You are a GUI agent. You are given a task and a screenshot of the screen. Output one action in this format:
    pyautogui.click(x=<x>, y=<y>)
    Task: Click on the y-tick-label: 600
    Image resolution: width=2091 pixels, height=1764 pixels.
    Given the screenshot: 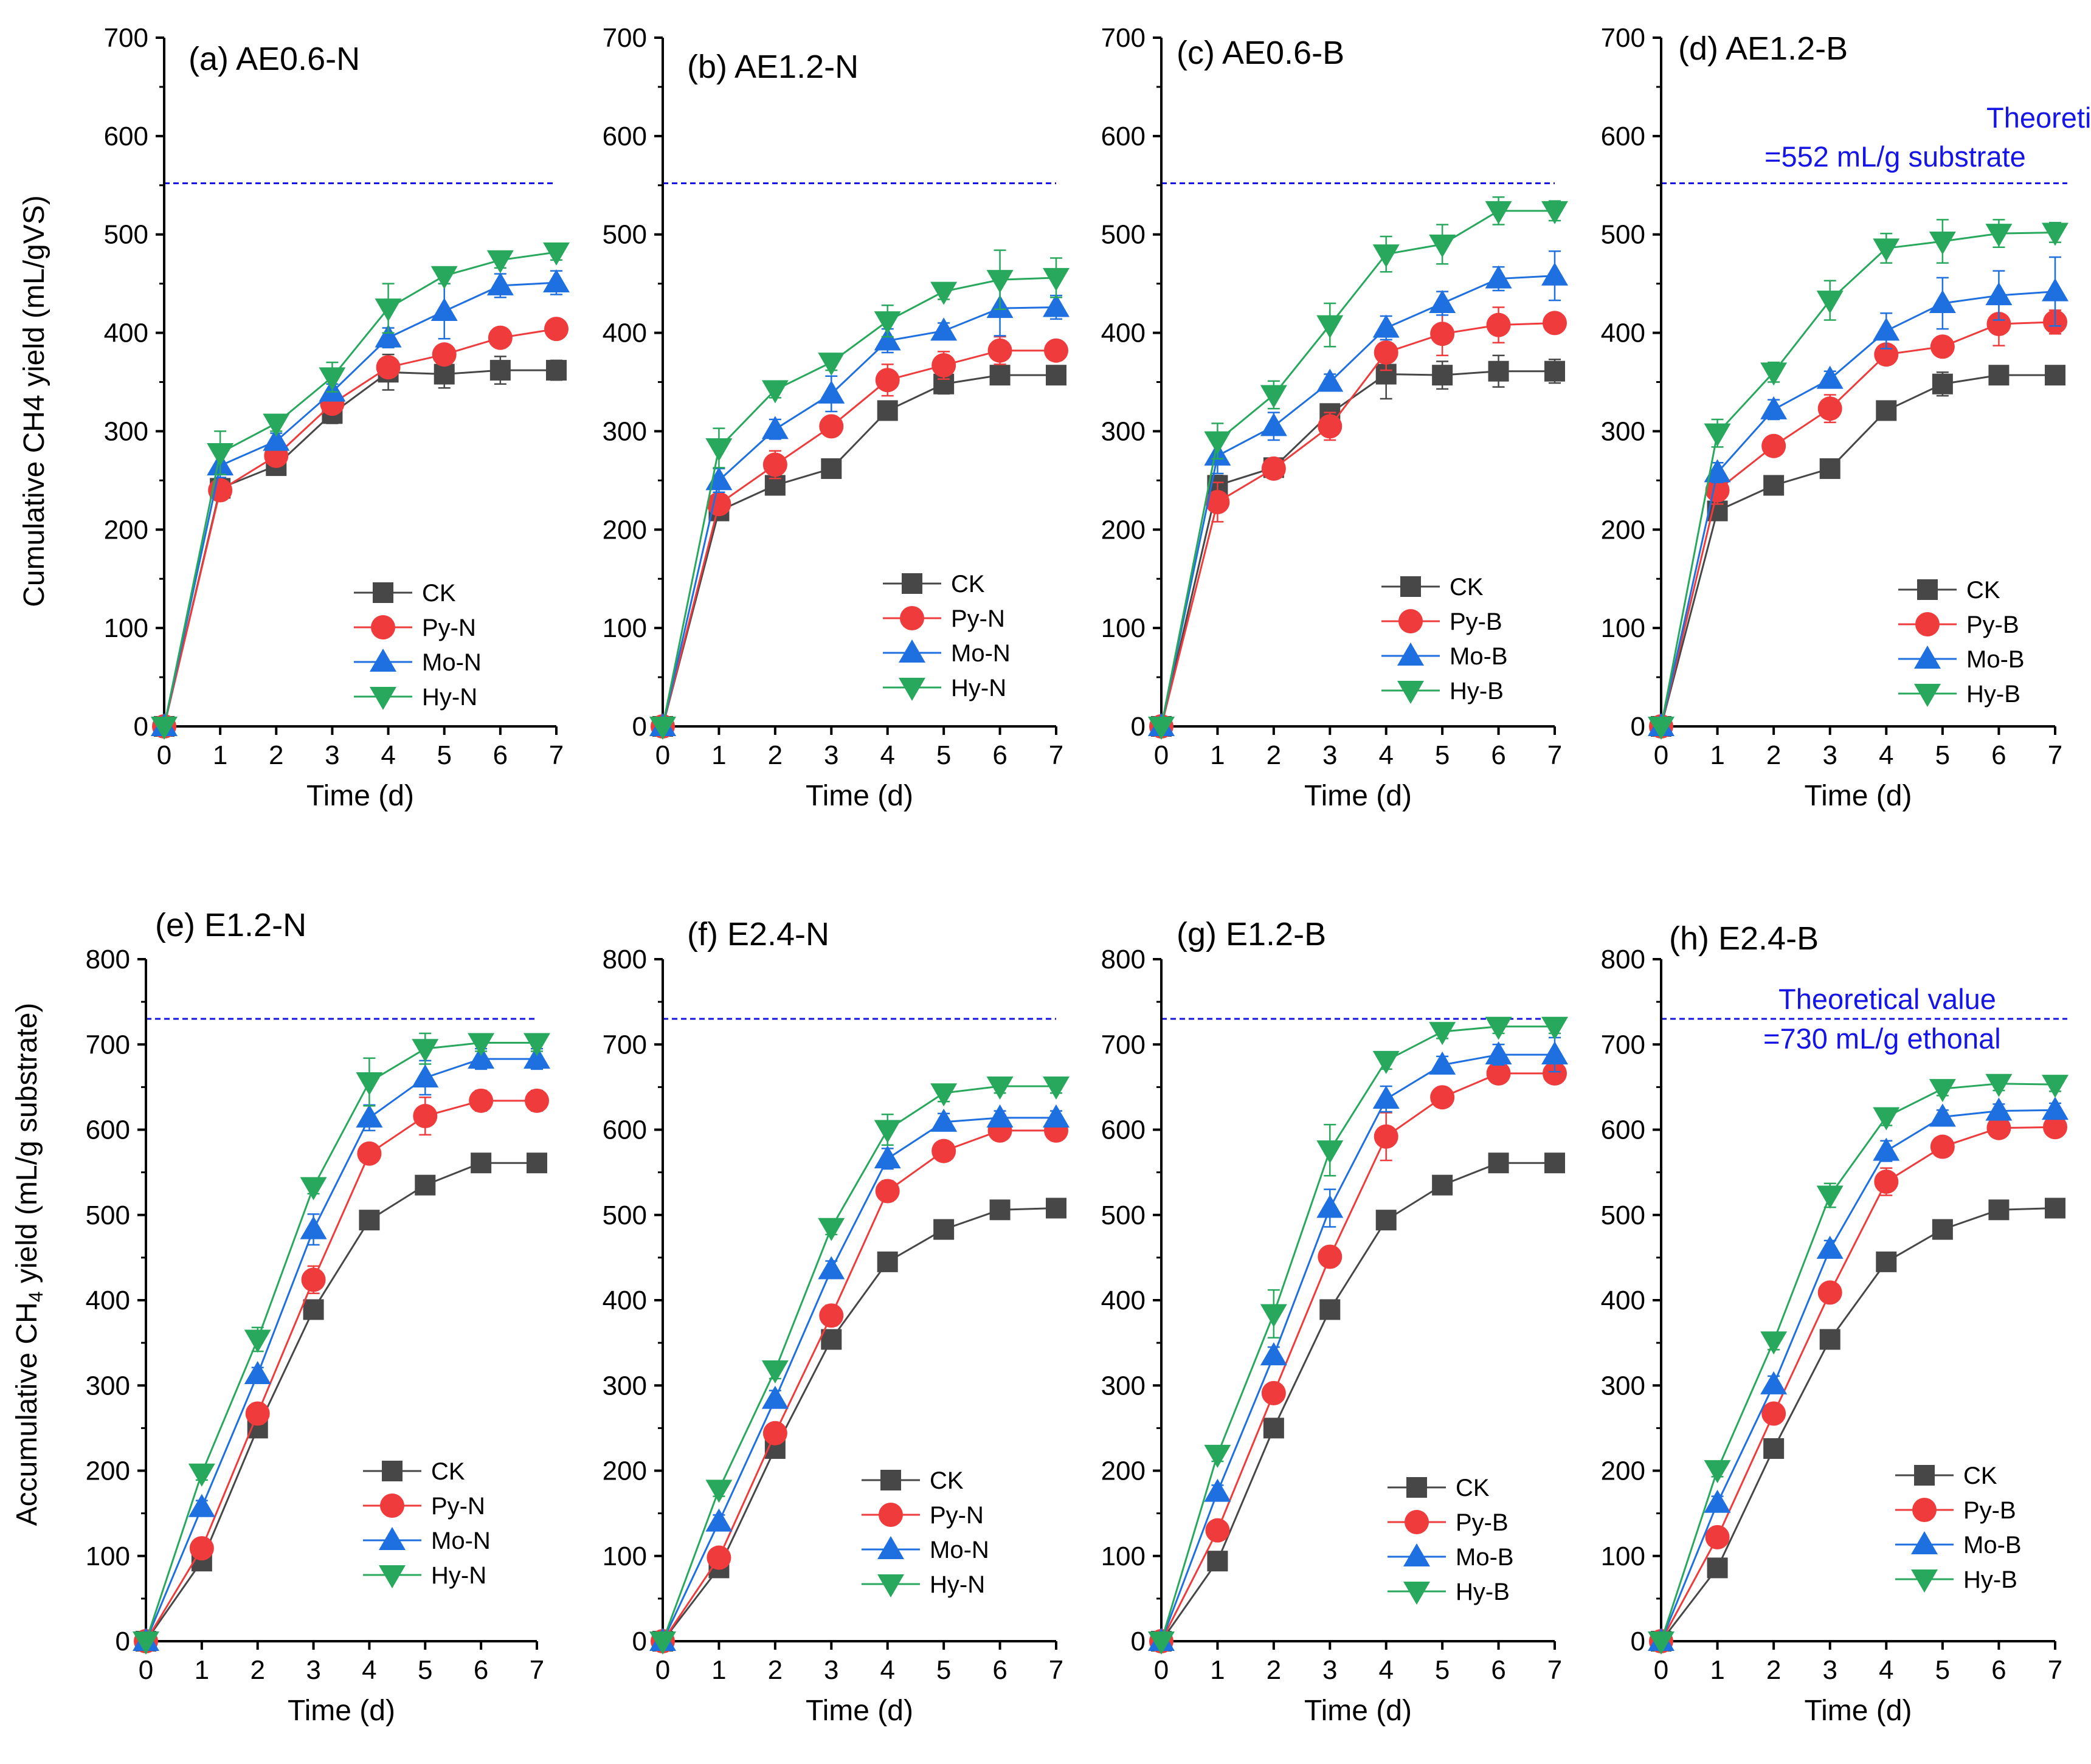 What is the action you would take?
    pyautogui.click(x=625, y=1130)
    